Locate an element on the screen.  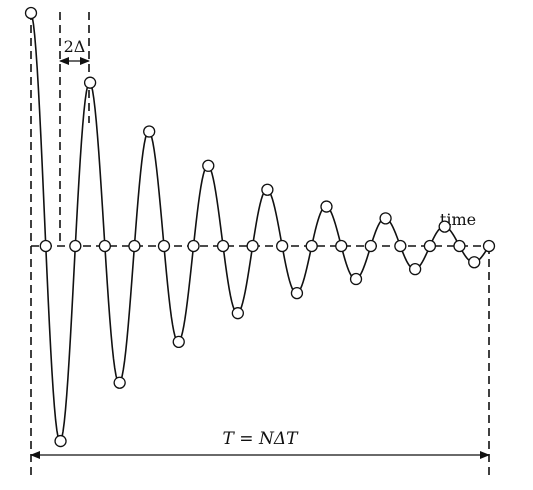
sample-spacing-label: 2Δ is located at coordinates (75, 46).